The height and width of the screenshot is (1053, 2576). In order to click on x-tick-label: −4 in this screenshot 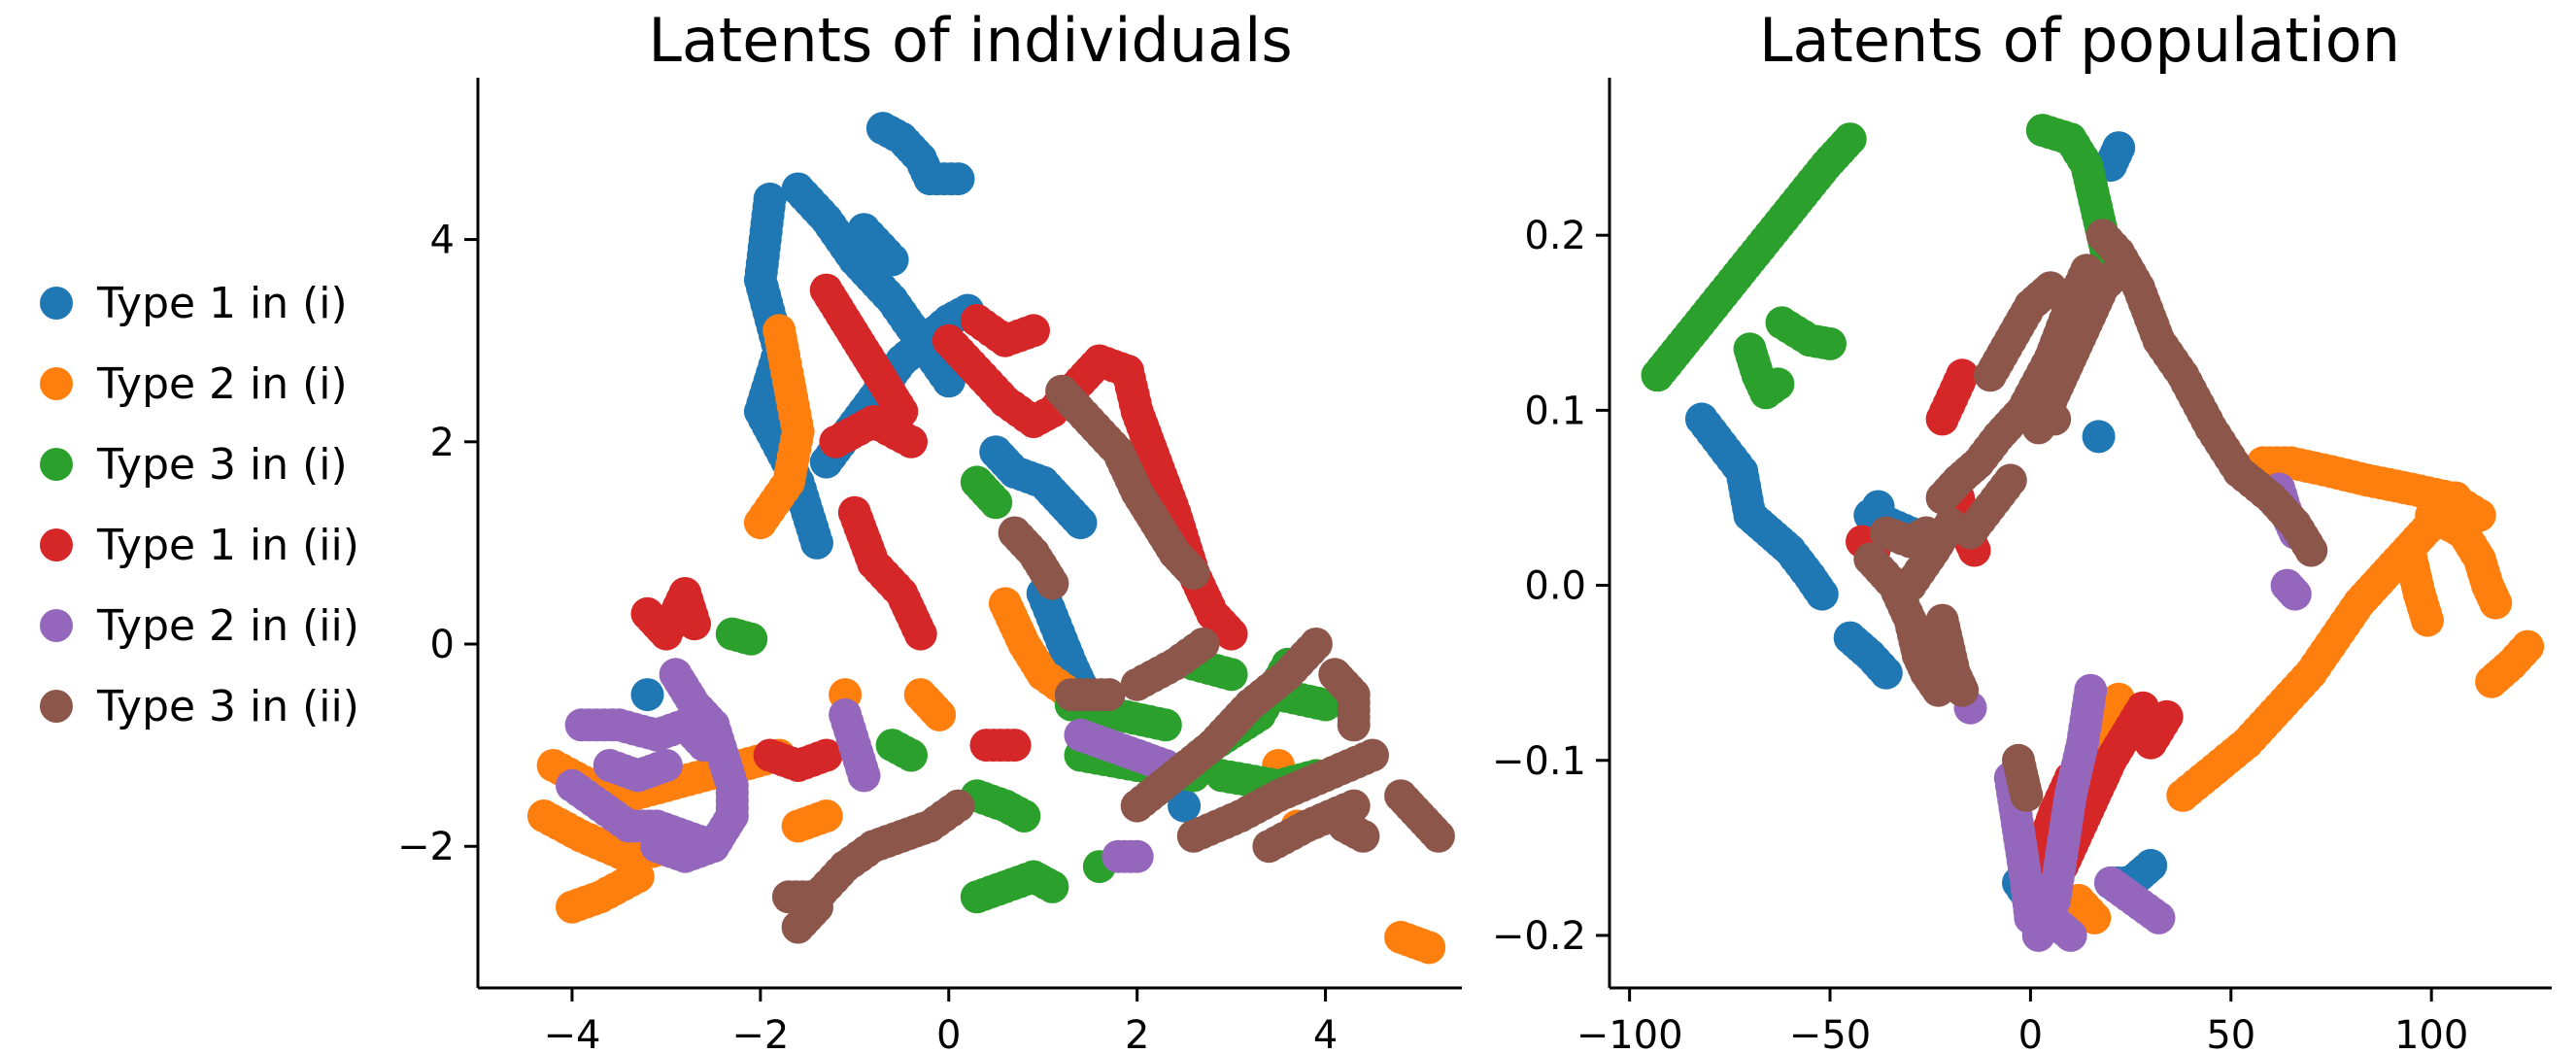, I will do `click(571, 1033)`.